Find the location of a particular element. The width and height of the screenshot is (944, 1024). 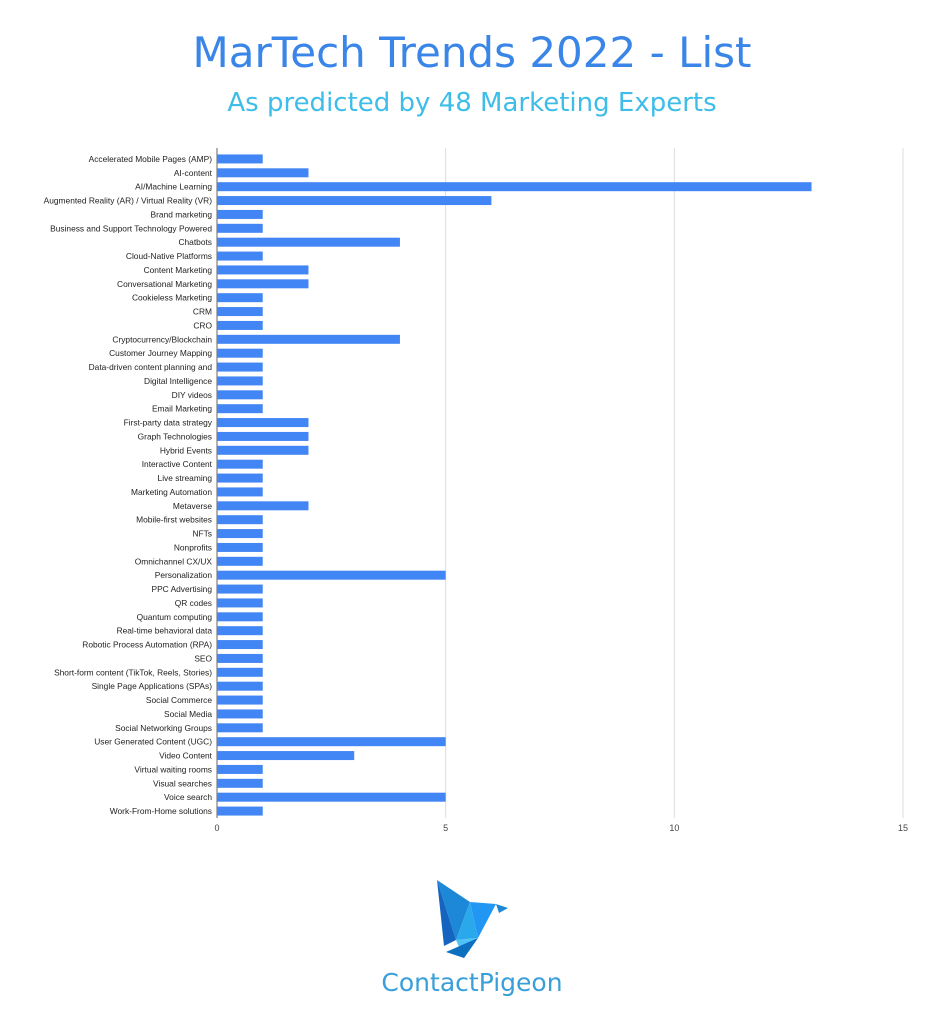

category-label: Voice search is located at coordinates (188, 797).